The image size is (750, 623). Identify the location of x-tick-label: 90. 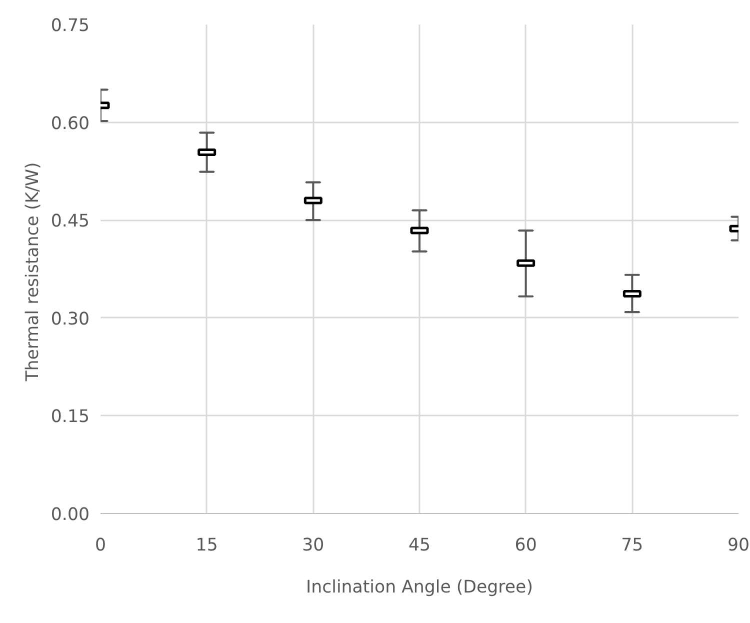
(738, 546).